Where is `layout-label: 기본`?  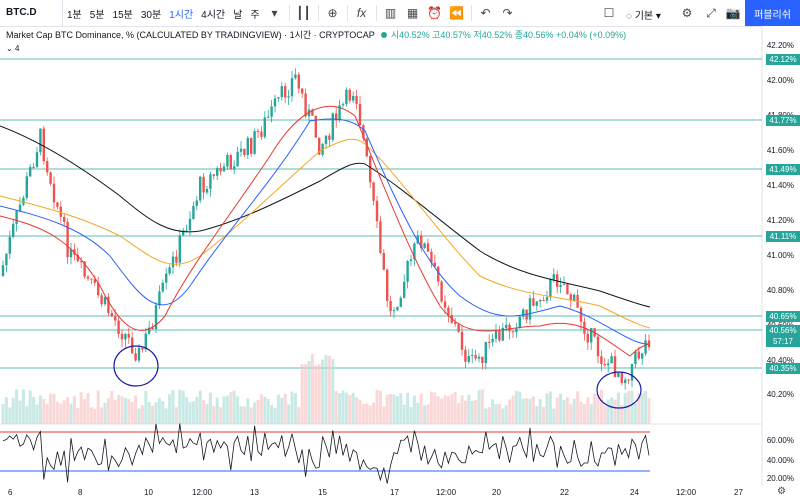 layout-label: 기본 is located at coordinates (644, 16).